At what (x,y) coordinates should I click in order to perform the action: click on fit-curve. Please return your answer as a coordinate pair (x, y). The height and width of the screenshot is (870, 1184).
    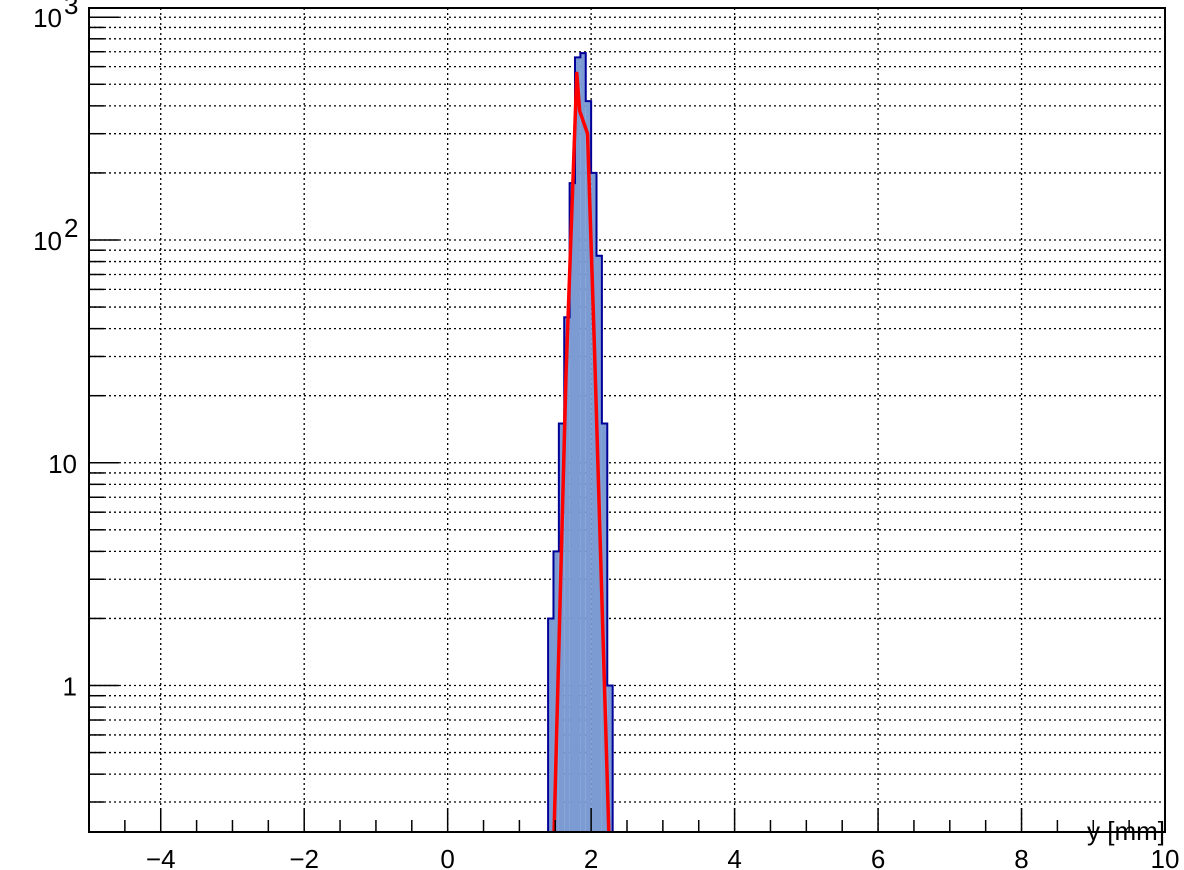
    Looking at the image, I should click on (581, 451).